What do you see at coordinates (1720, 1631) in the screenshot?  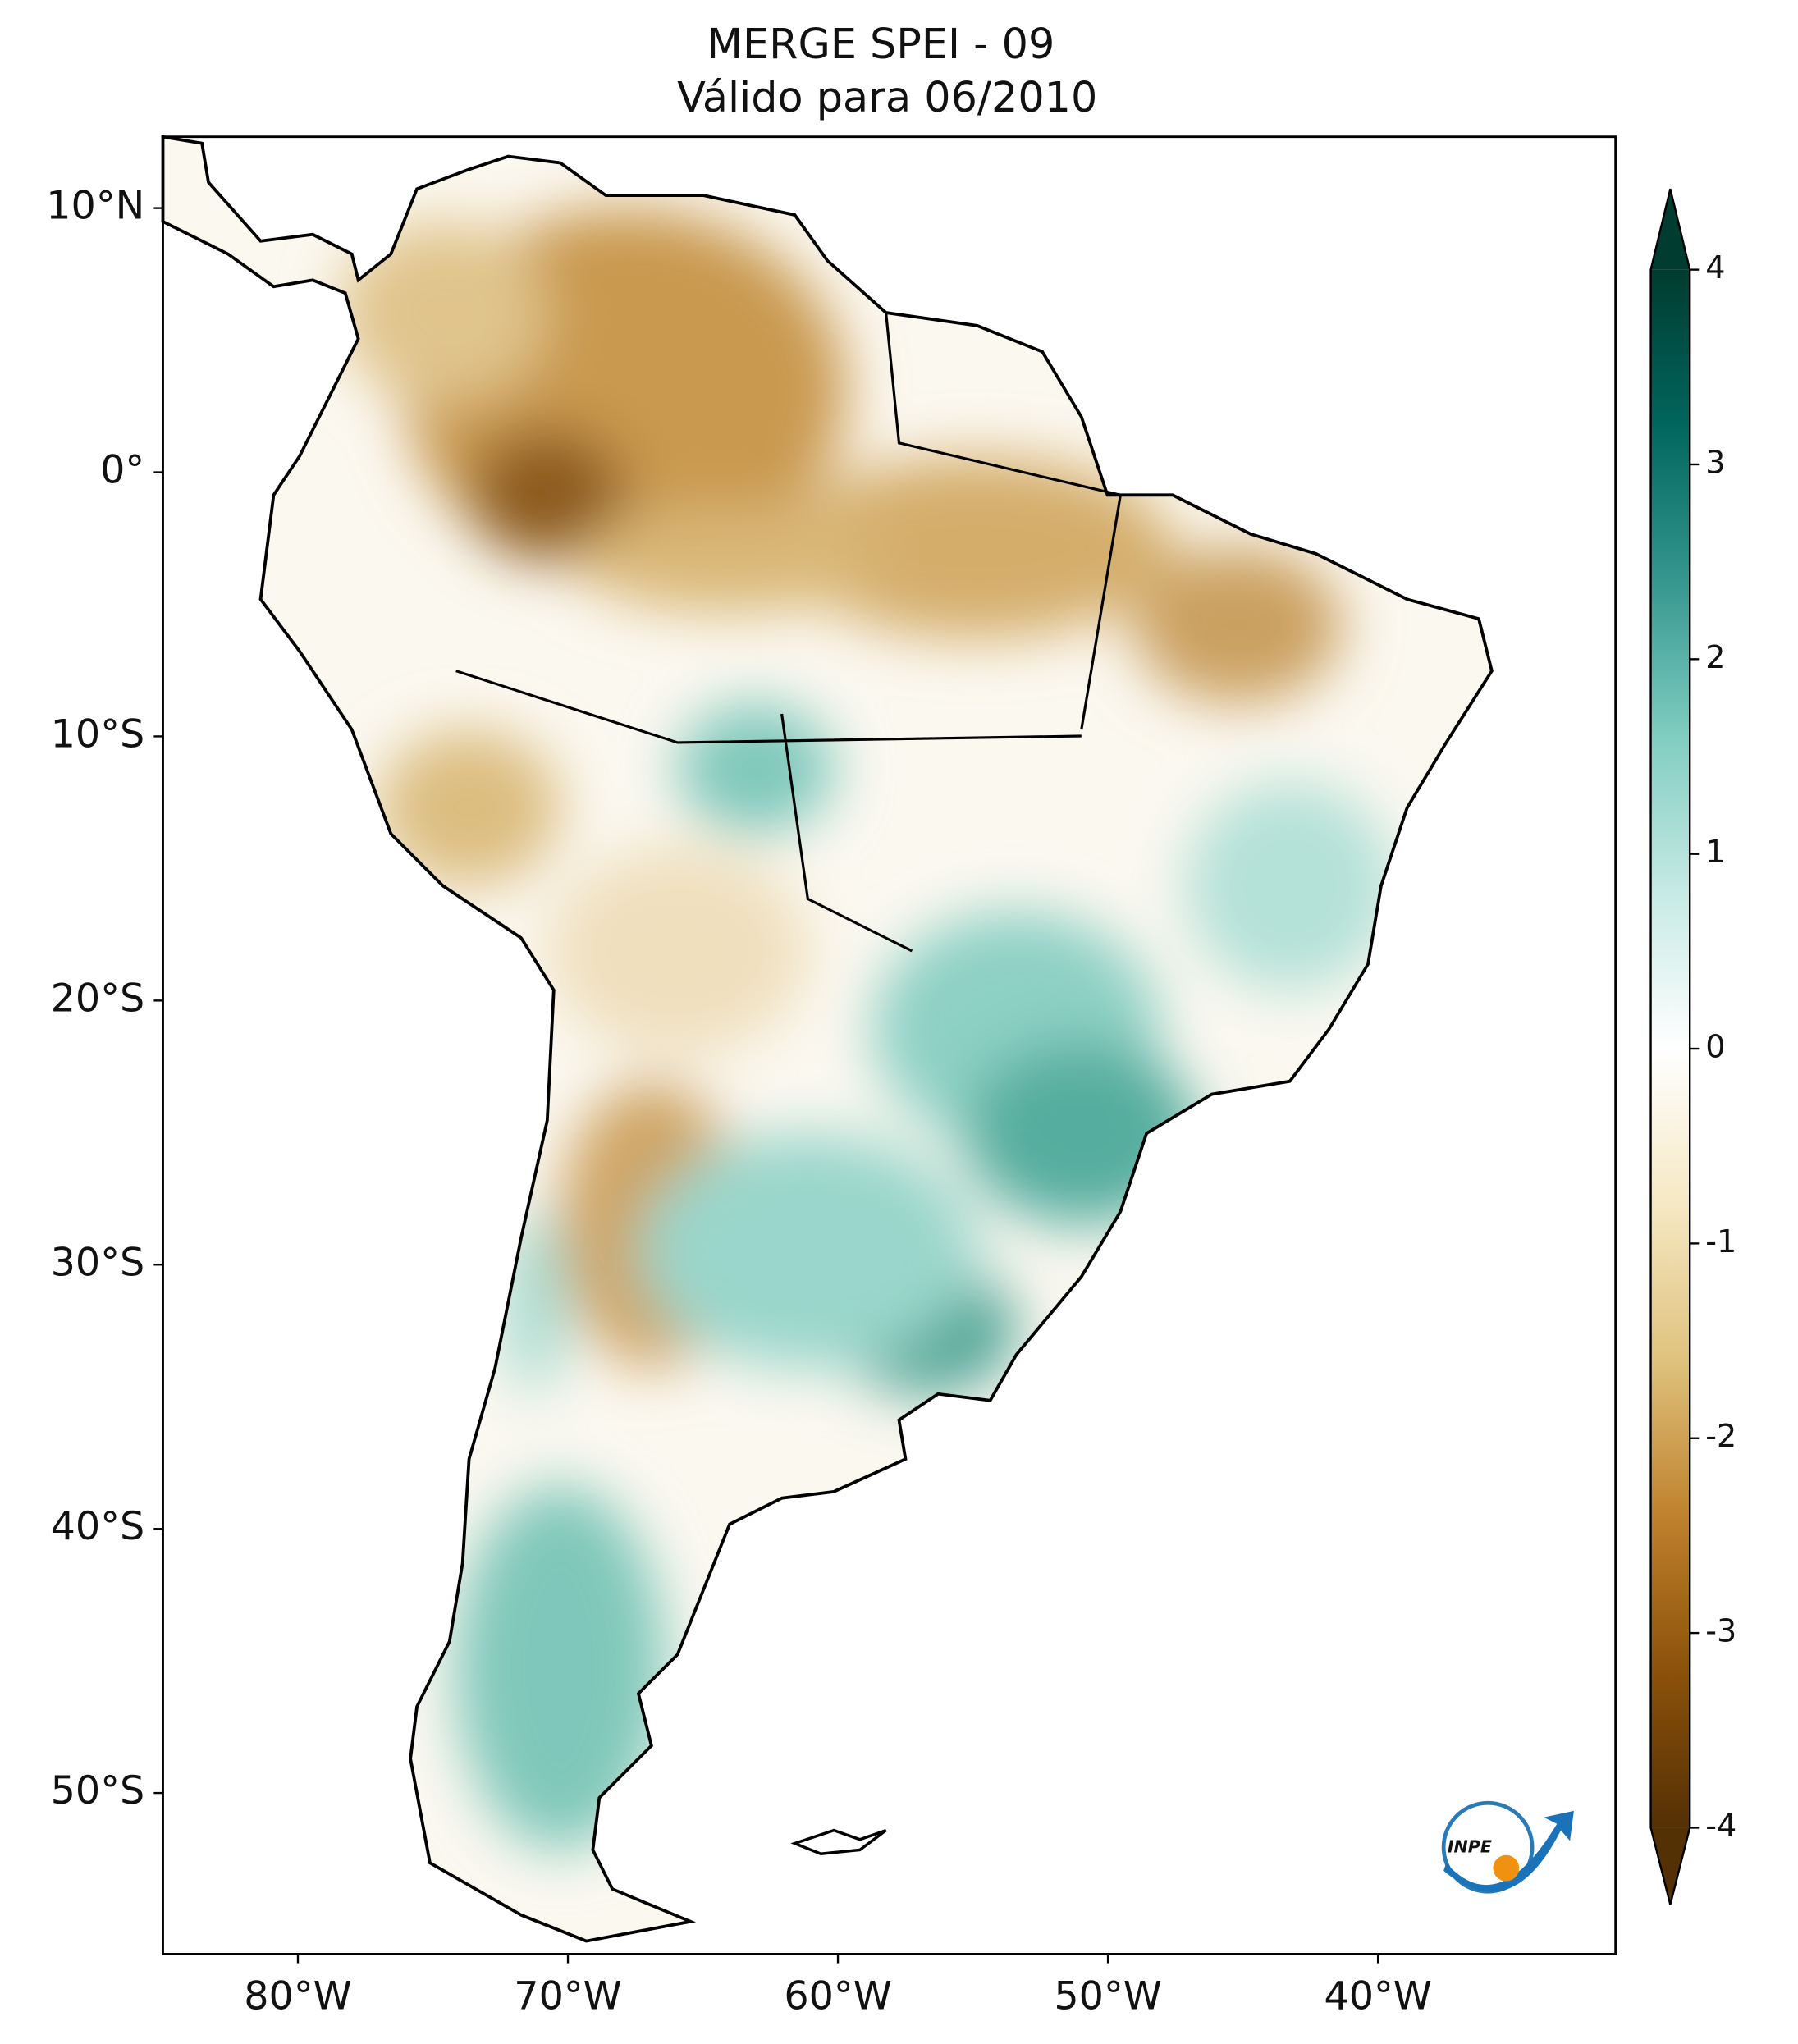 I see `colorbar-tick-label: -3` at bounding box center [1720, 1631].